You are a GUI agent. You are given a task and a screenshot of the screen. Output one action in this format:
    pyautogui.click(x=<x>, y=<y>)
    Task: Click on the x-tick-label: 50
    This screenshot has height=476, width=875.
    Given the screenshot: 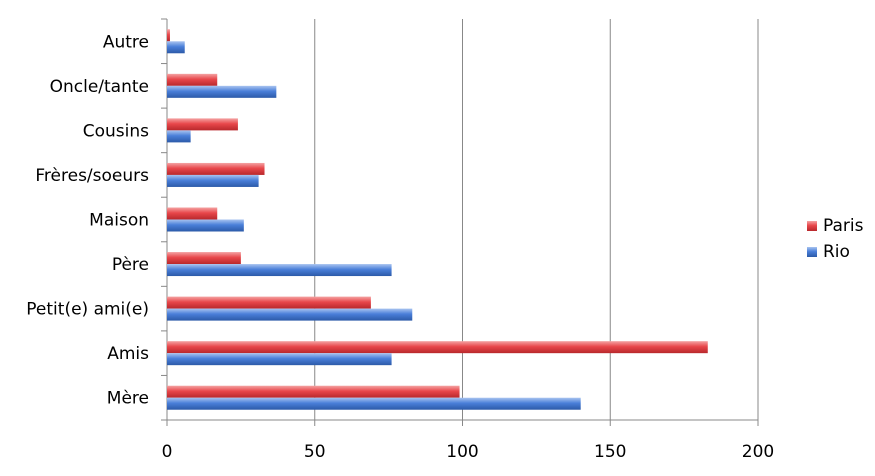 What is the action you would take?
    pyautogui.click(x=315, y=452)
    